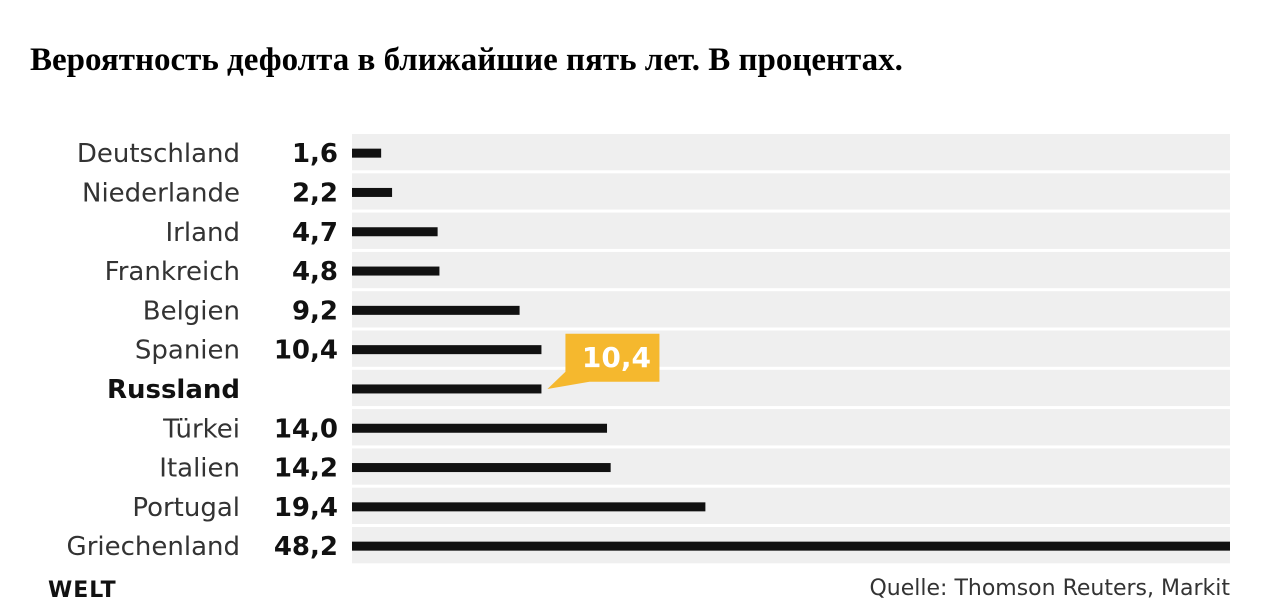  Describe the element at coordinates (306, 351) in the screenshot. I see `value-label: 10,4` at that location.